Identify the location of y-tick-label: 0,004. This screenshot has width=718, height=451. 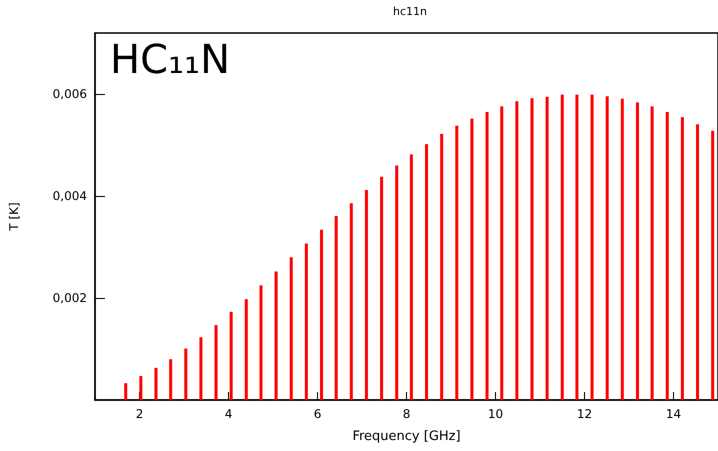
(69, 196).